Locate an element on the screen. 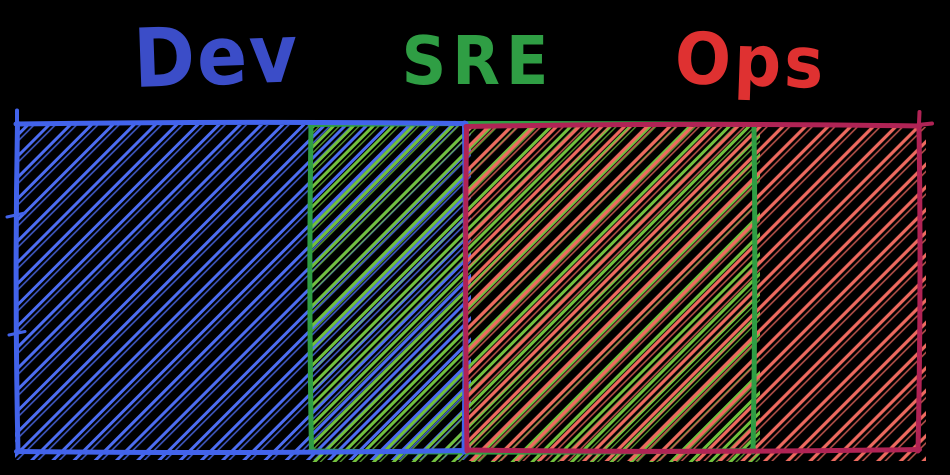 The image size is (950, 475). ops-border-top is located at coordinates (693, 125).